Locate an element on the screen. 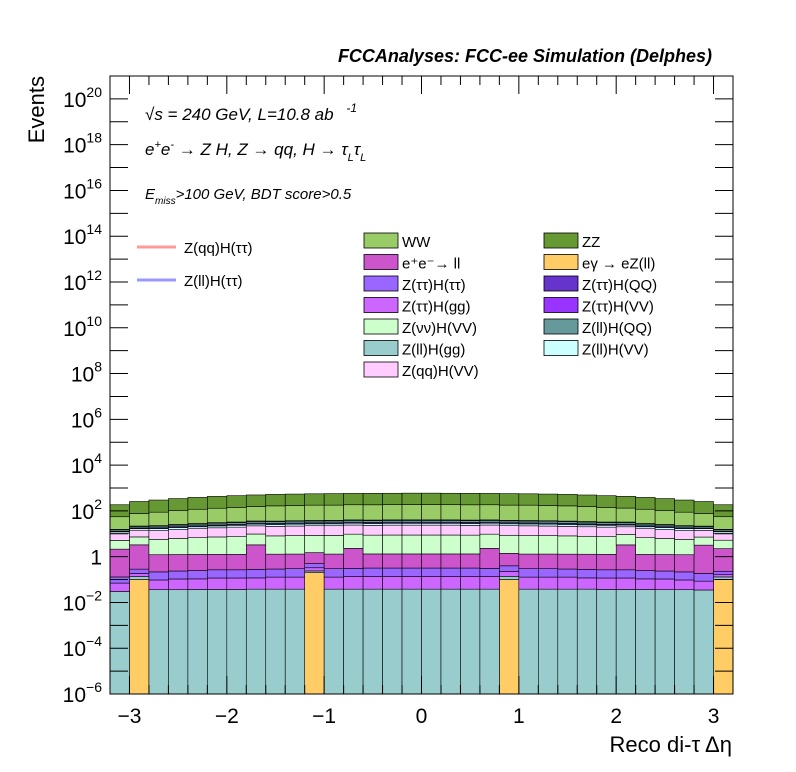 Image resolution: width=796 pixels, height=772 pixels. annotation-process: e+e- → Z H, Z → qq, H → τLτL is located at coordinates (255, 151).